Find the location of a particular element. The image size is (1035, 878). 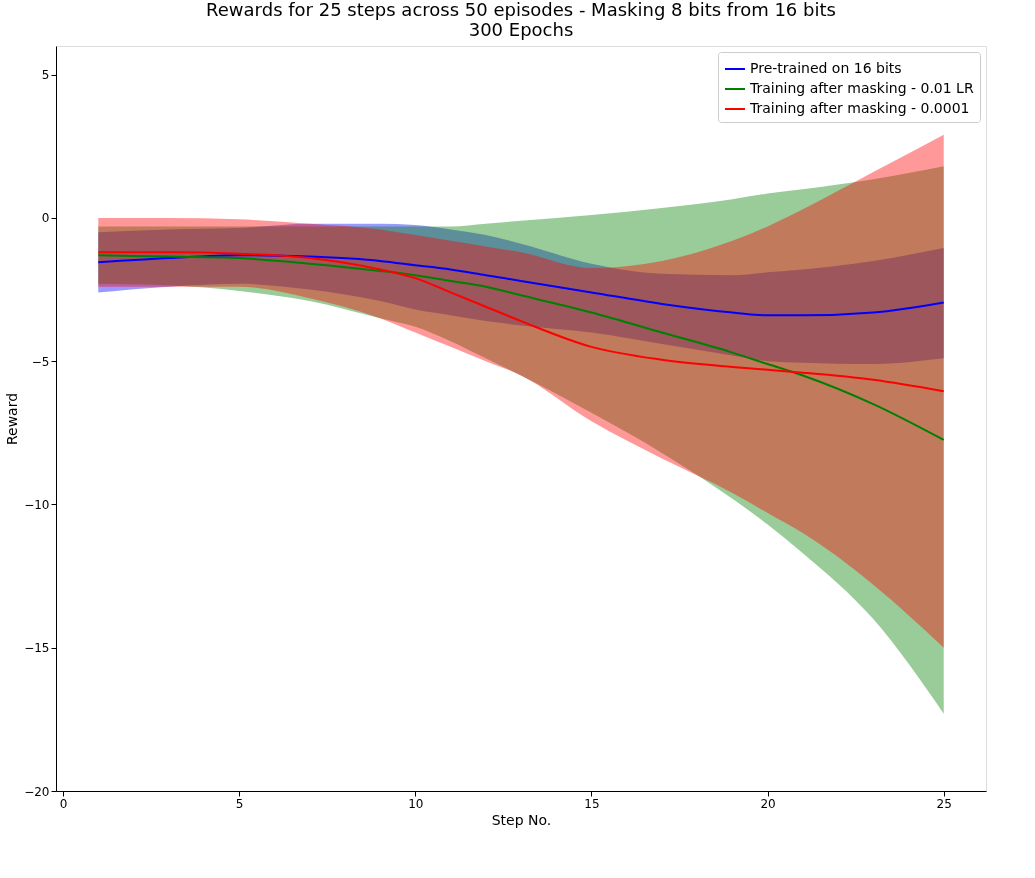

y-tick-label: −15 is located at coordinates (37, 648).